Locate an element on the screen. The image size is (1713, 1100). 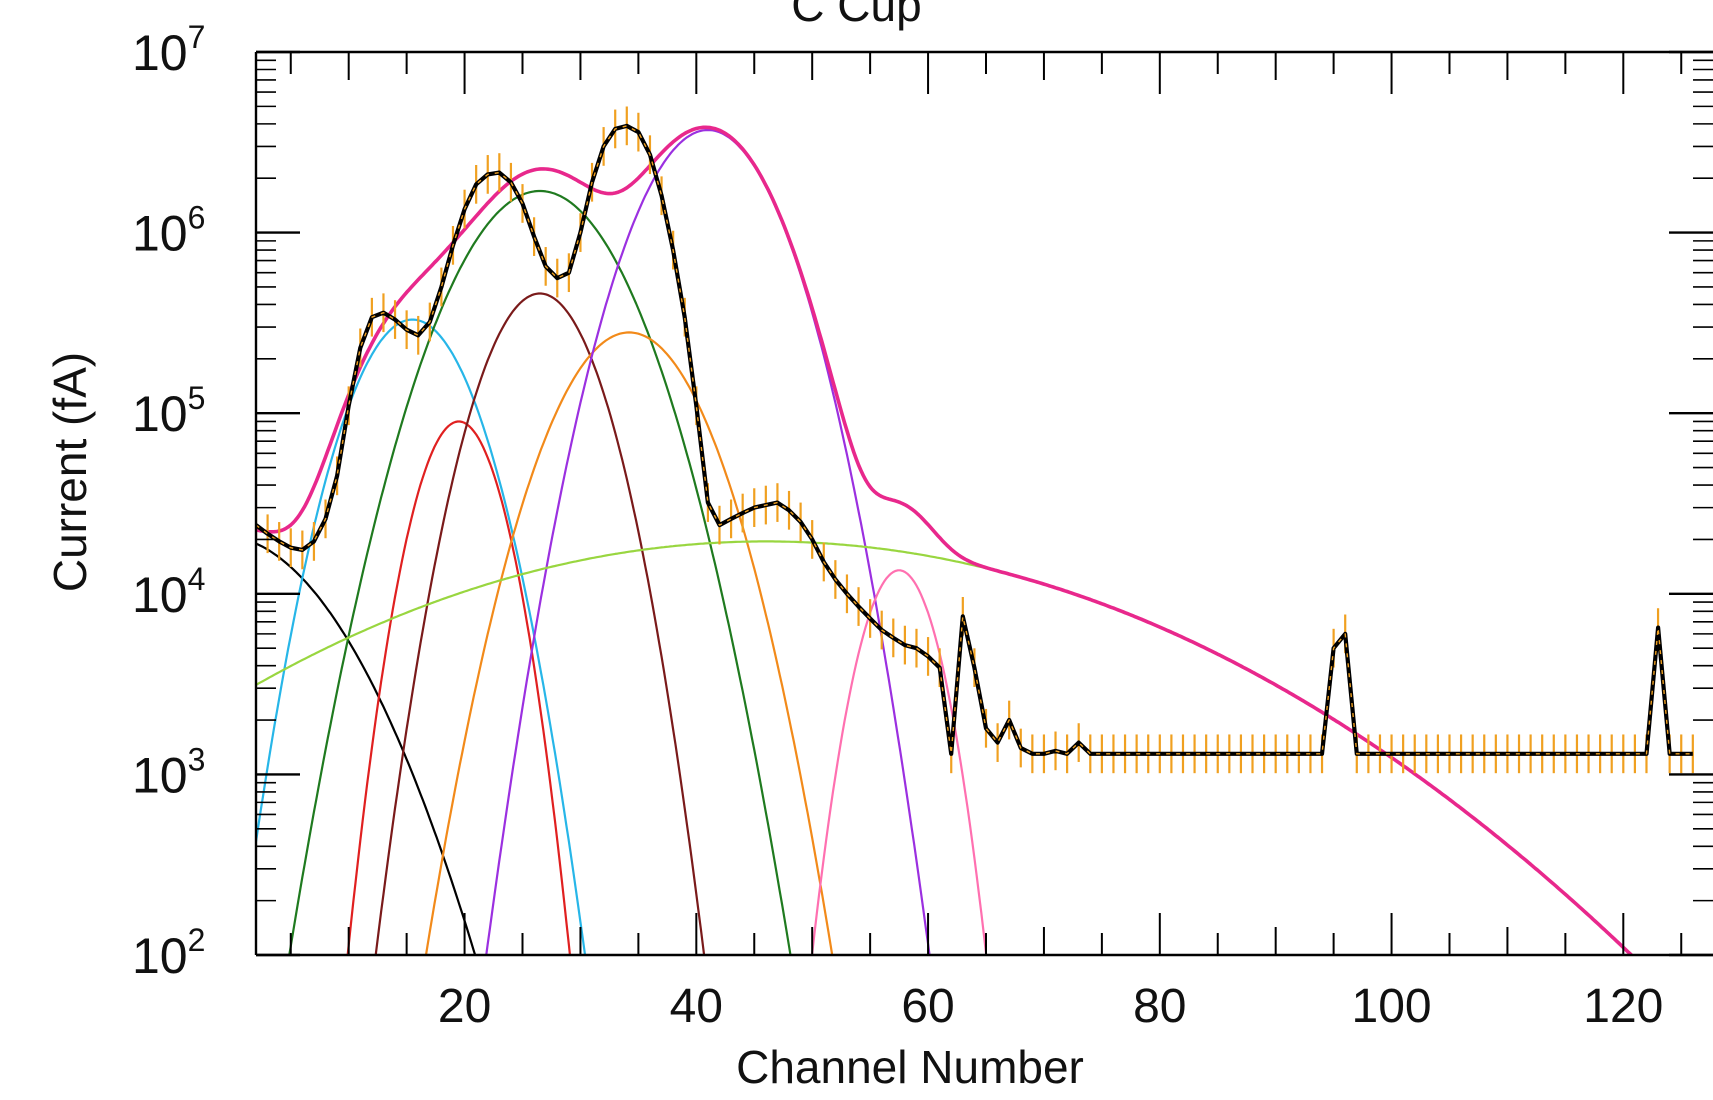
y-tick-label: 10² is located at coordinates (168, 953).